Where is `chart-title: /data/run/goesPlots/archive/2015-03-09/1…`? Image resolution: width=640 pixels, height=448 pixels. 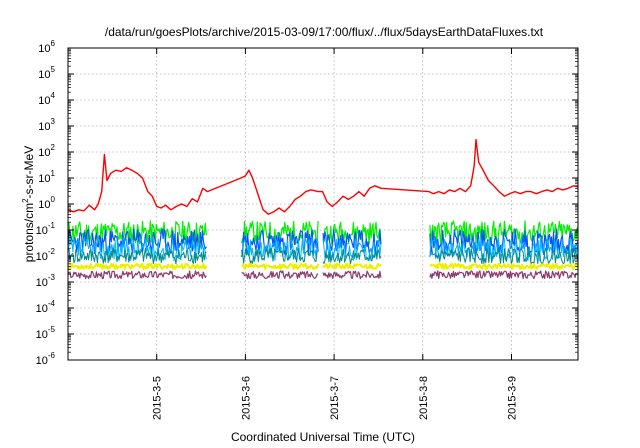 chart-title: /data/run/goesPlots/archive/2015-03-09/1… is located at coordinates (324, 32).